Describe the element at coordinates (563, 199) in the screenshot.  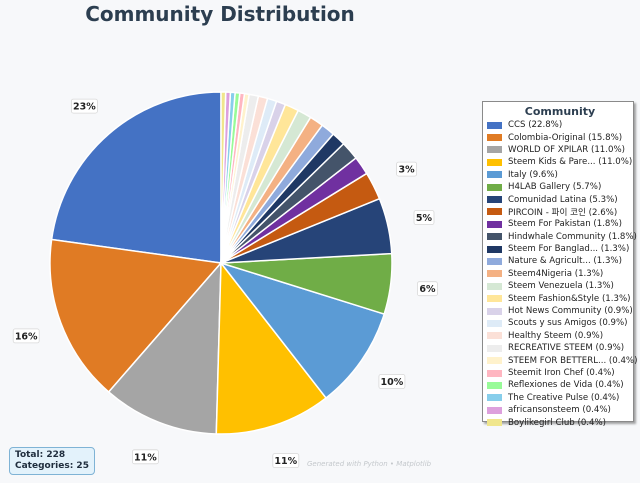
I see `legend-label: Comunidad Latina (5.3%)` at that location.